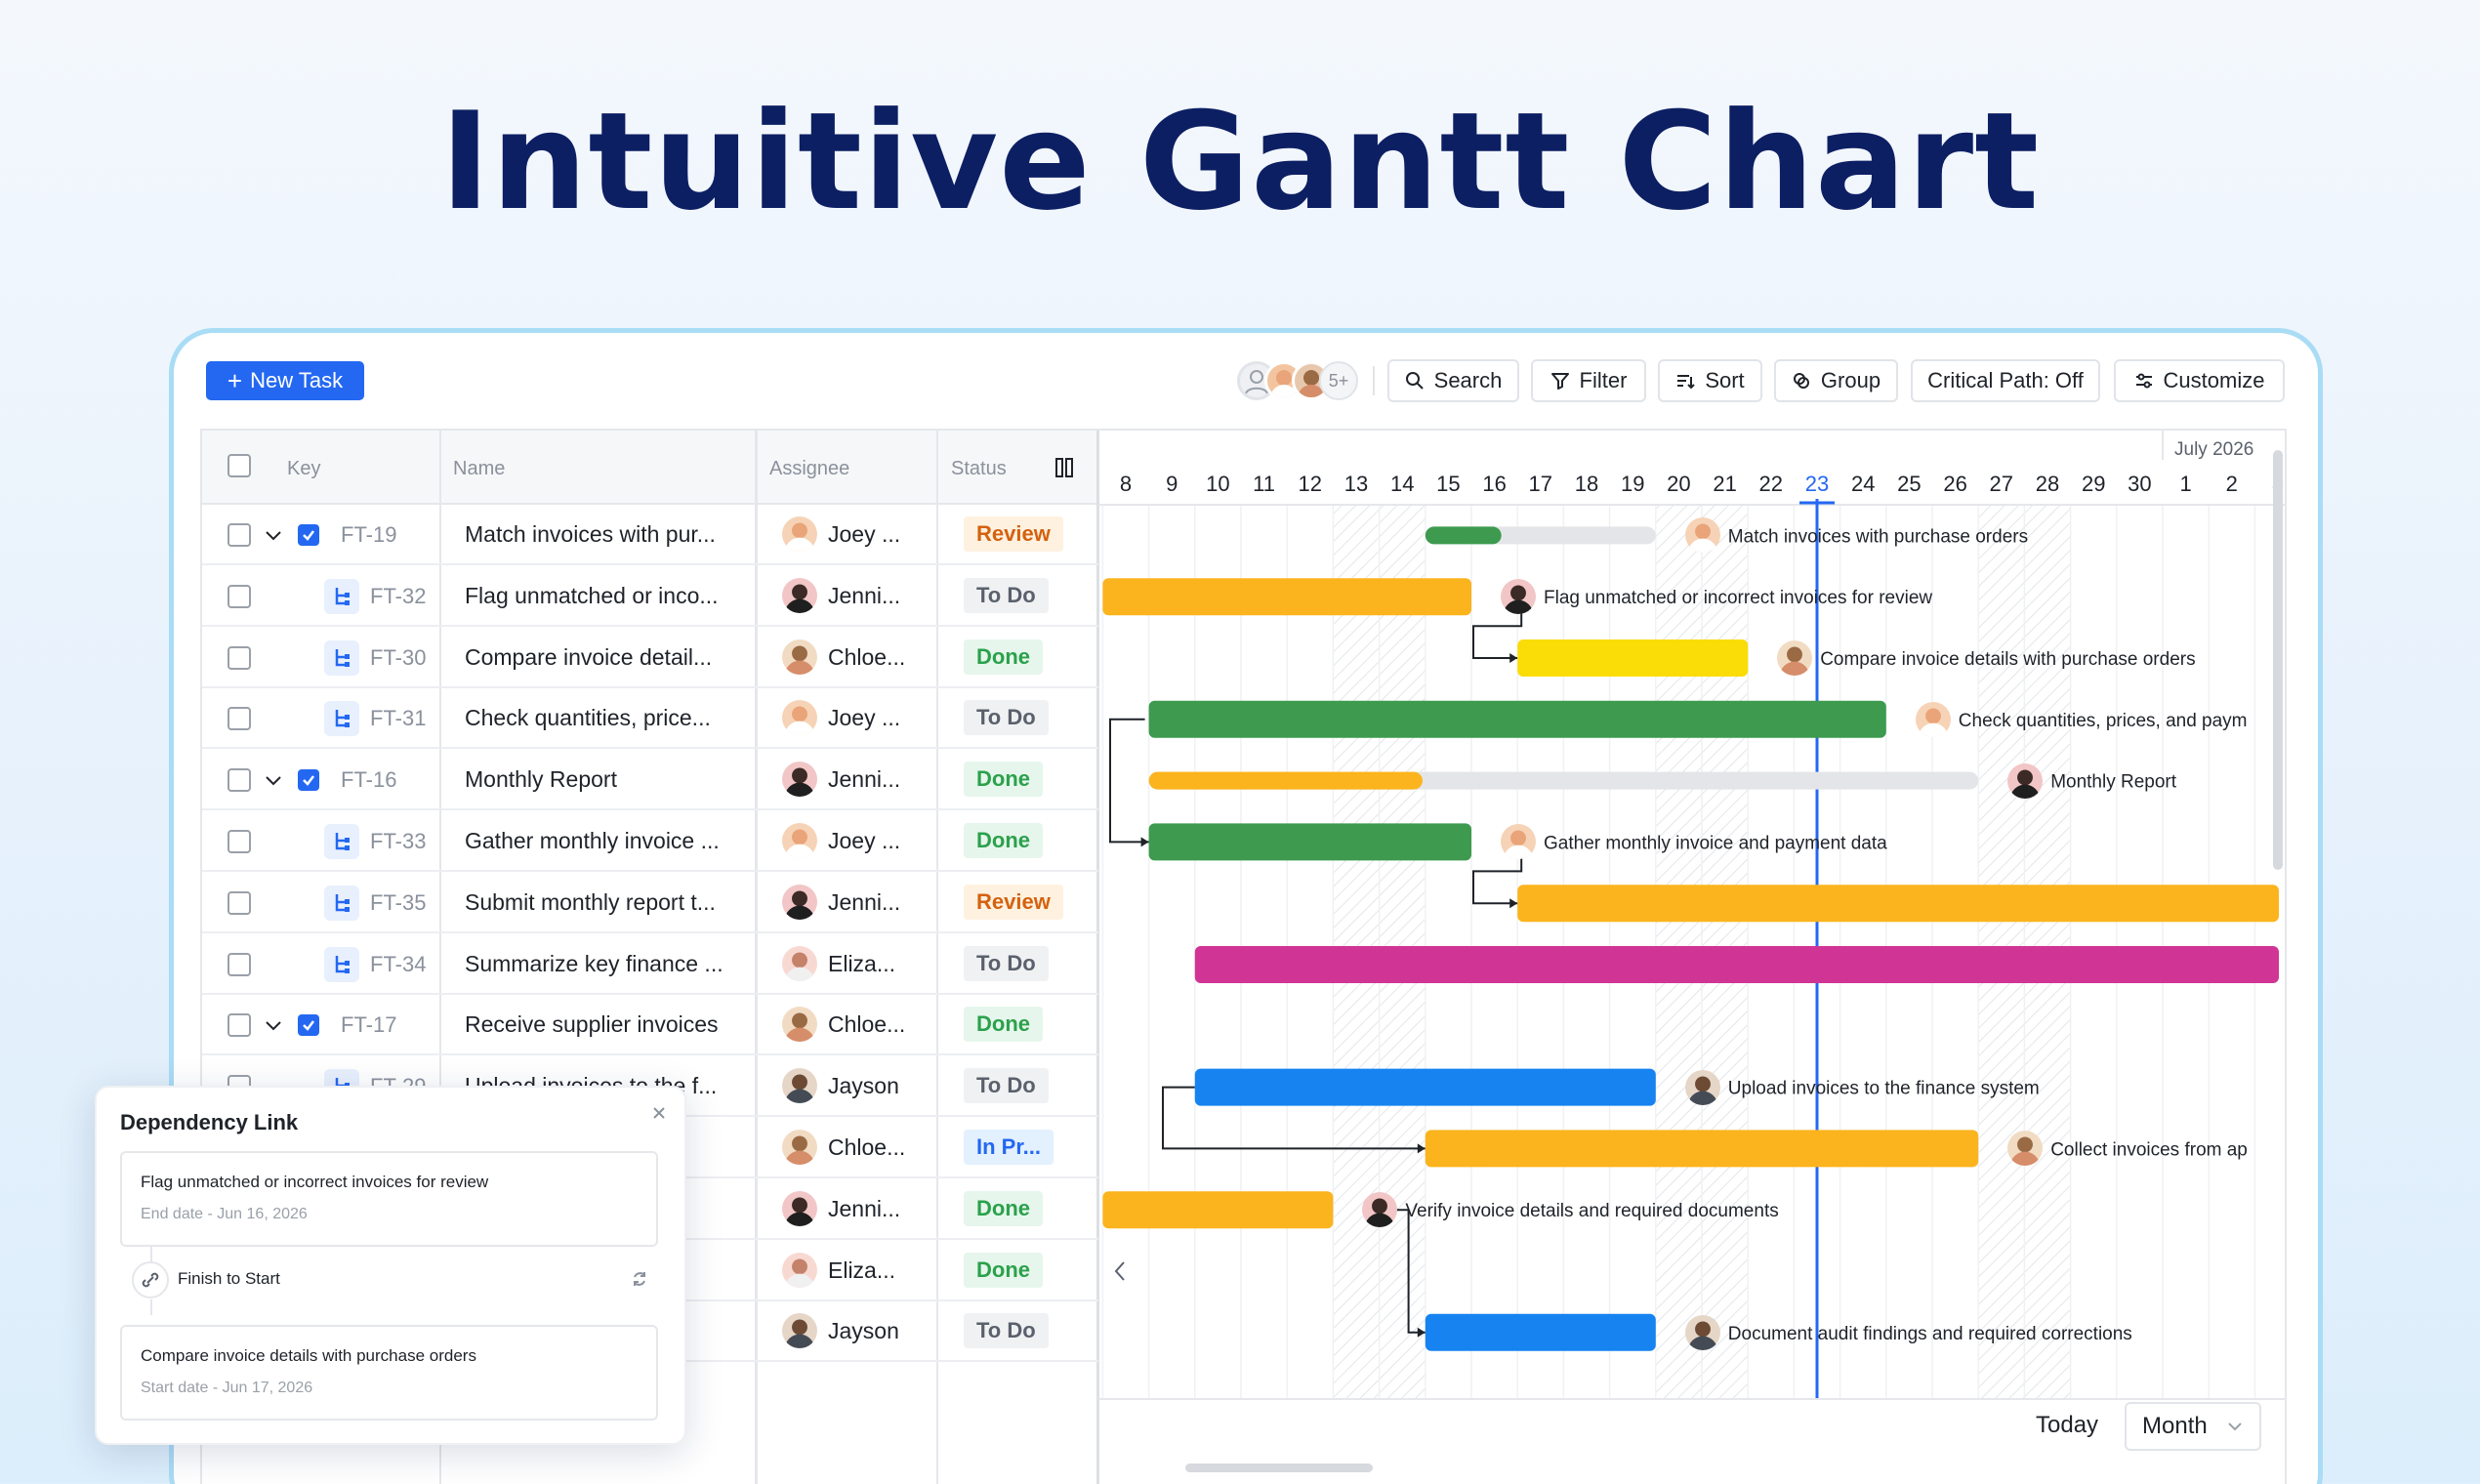  I want to click on select-all-checkbox, so click(239, 466).